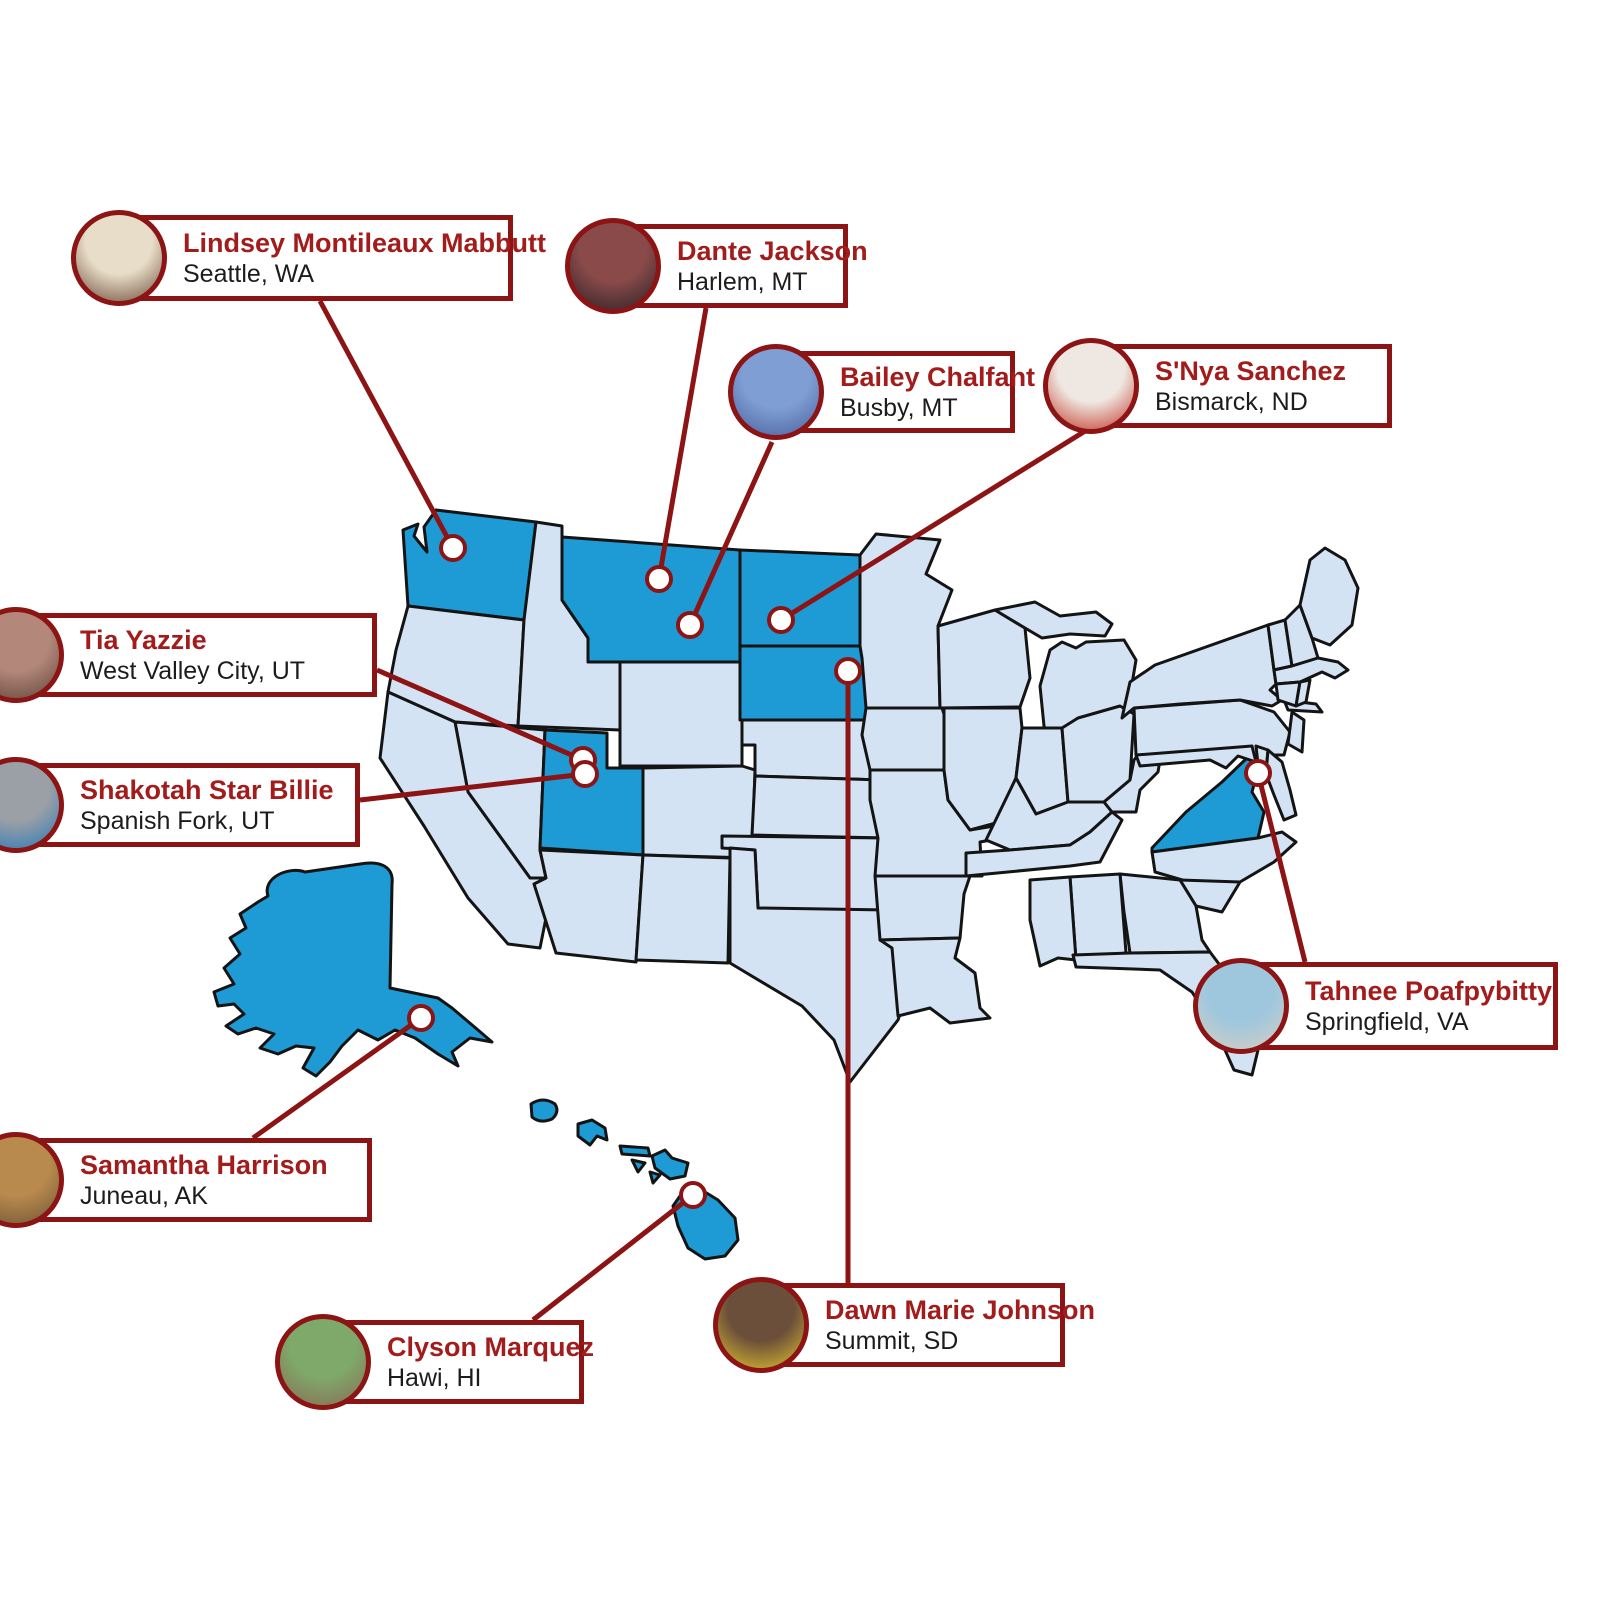 The height and width of the screenshot is (1620, 1620). Describe the element at coordinates (1098, 919) in the screenshot. I see `state-al` at that location.